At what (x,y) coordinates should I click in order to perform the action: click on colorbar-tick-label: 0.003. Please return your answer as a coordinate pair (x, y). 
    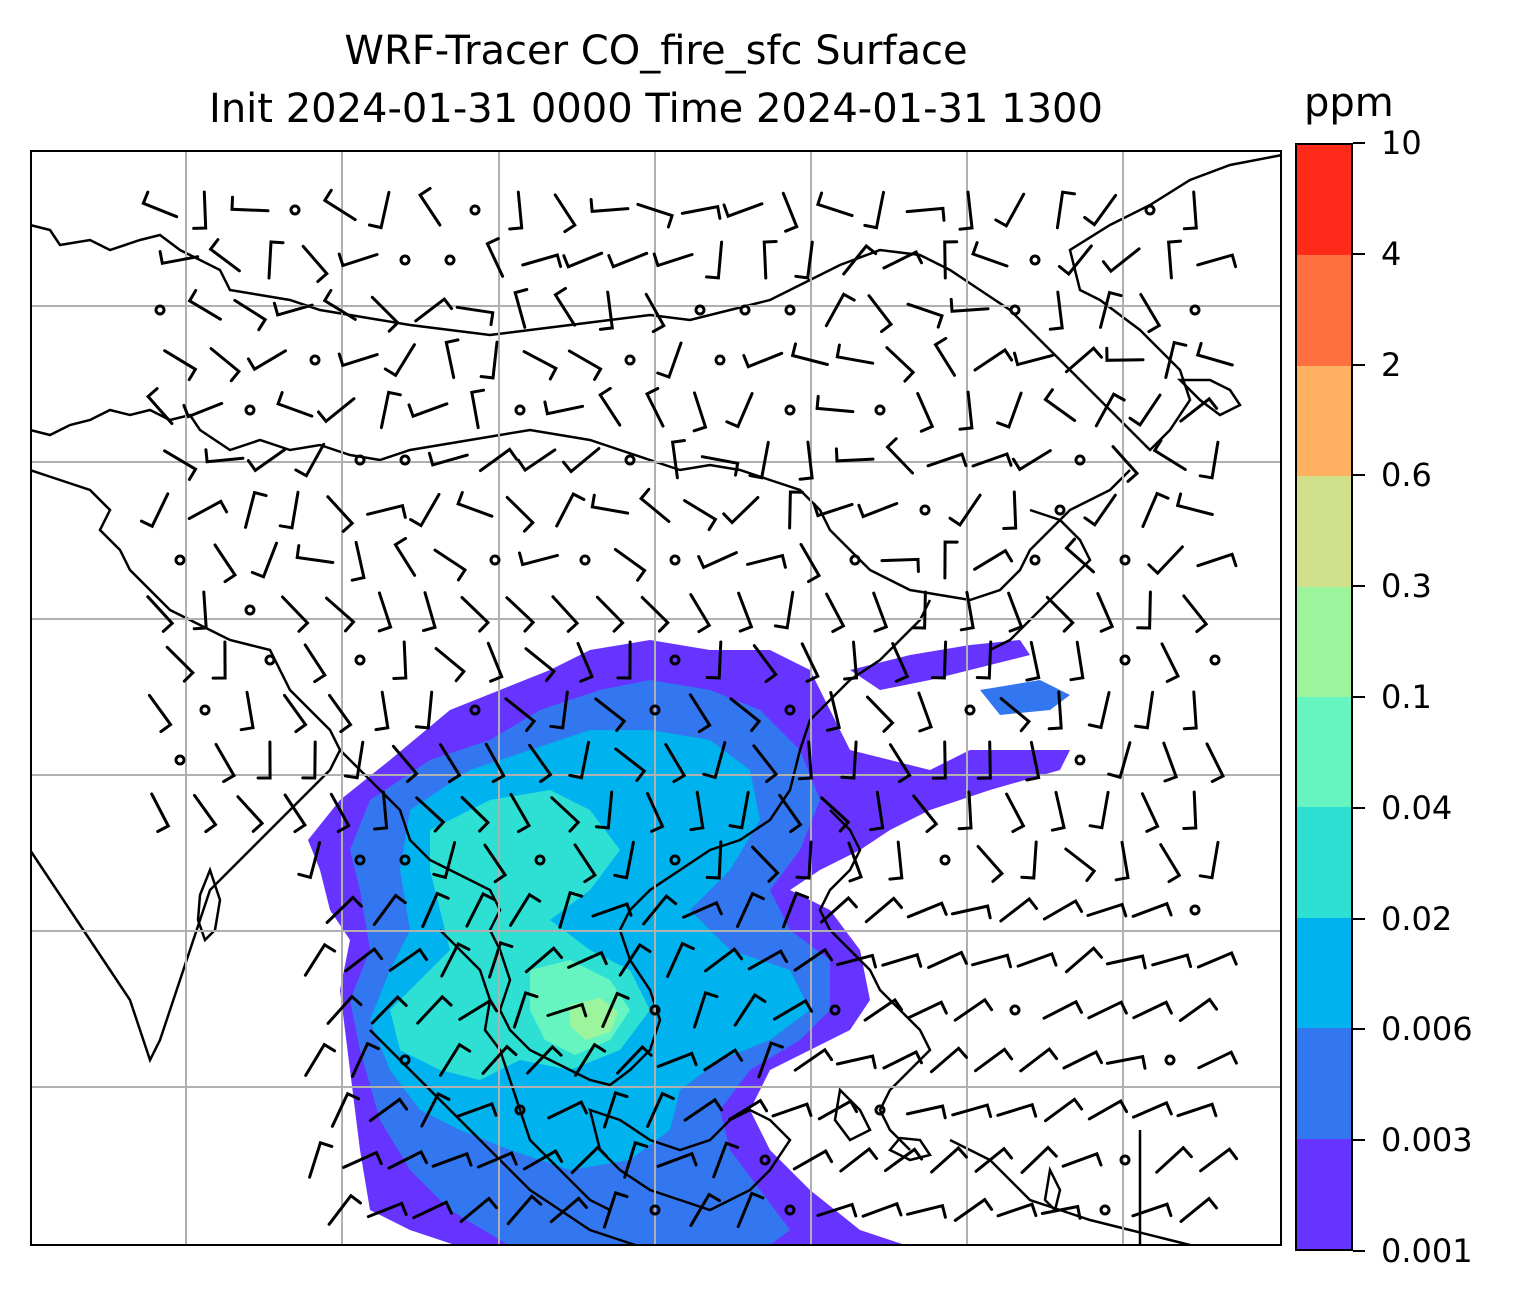
    Looking at the image, I should click on (1427, 1140).